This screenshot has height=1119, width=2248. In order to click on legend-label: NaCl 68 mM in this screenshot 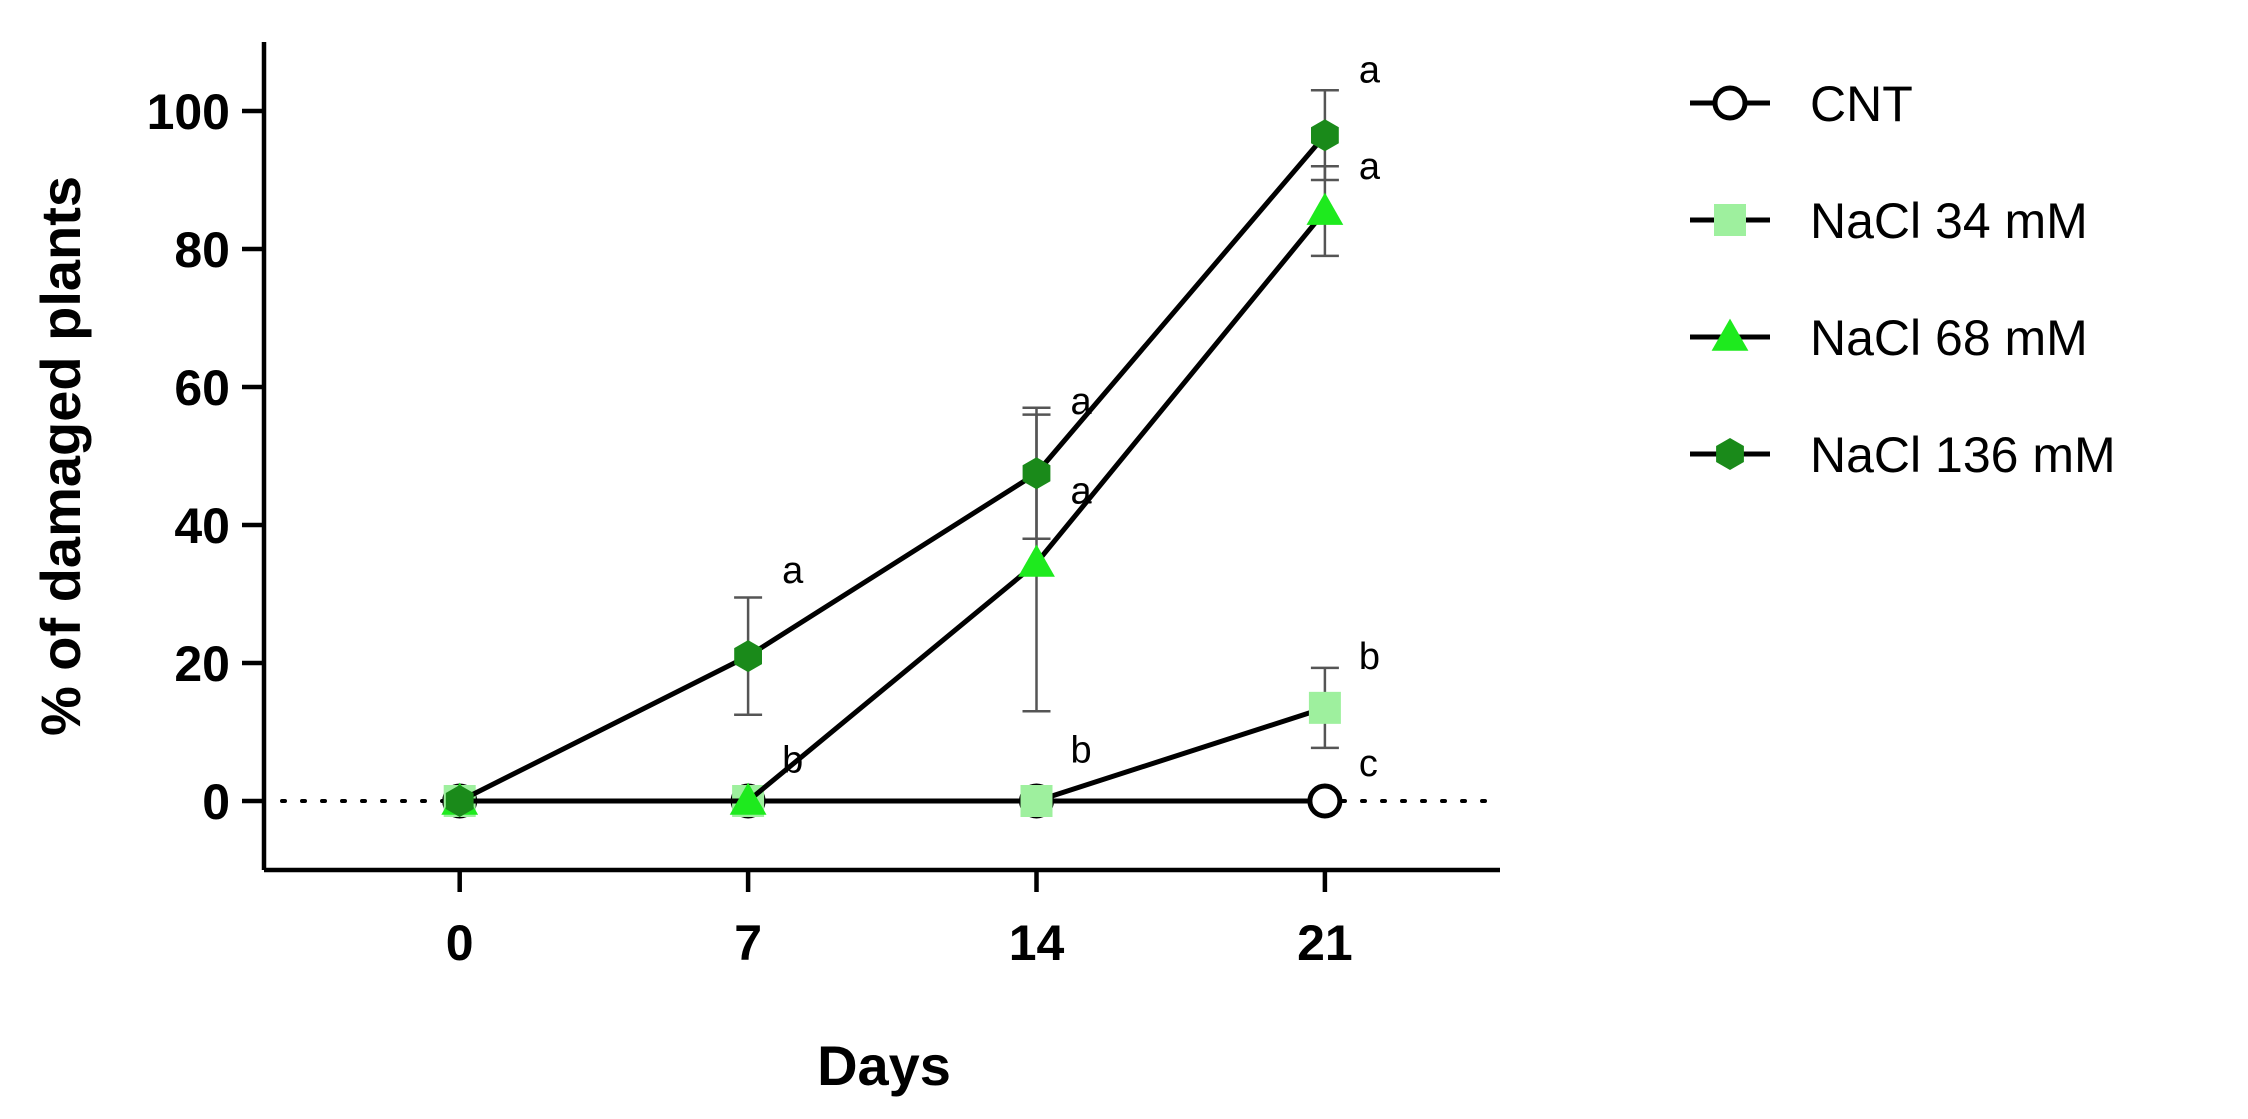, I will do `click(1949, 338)`.